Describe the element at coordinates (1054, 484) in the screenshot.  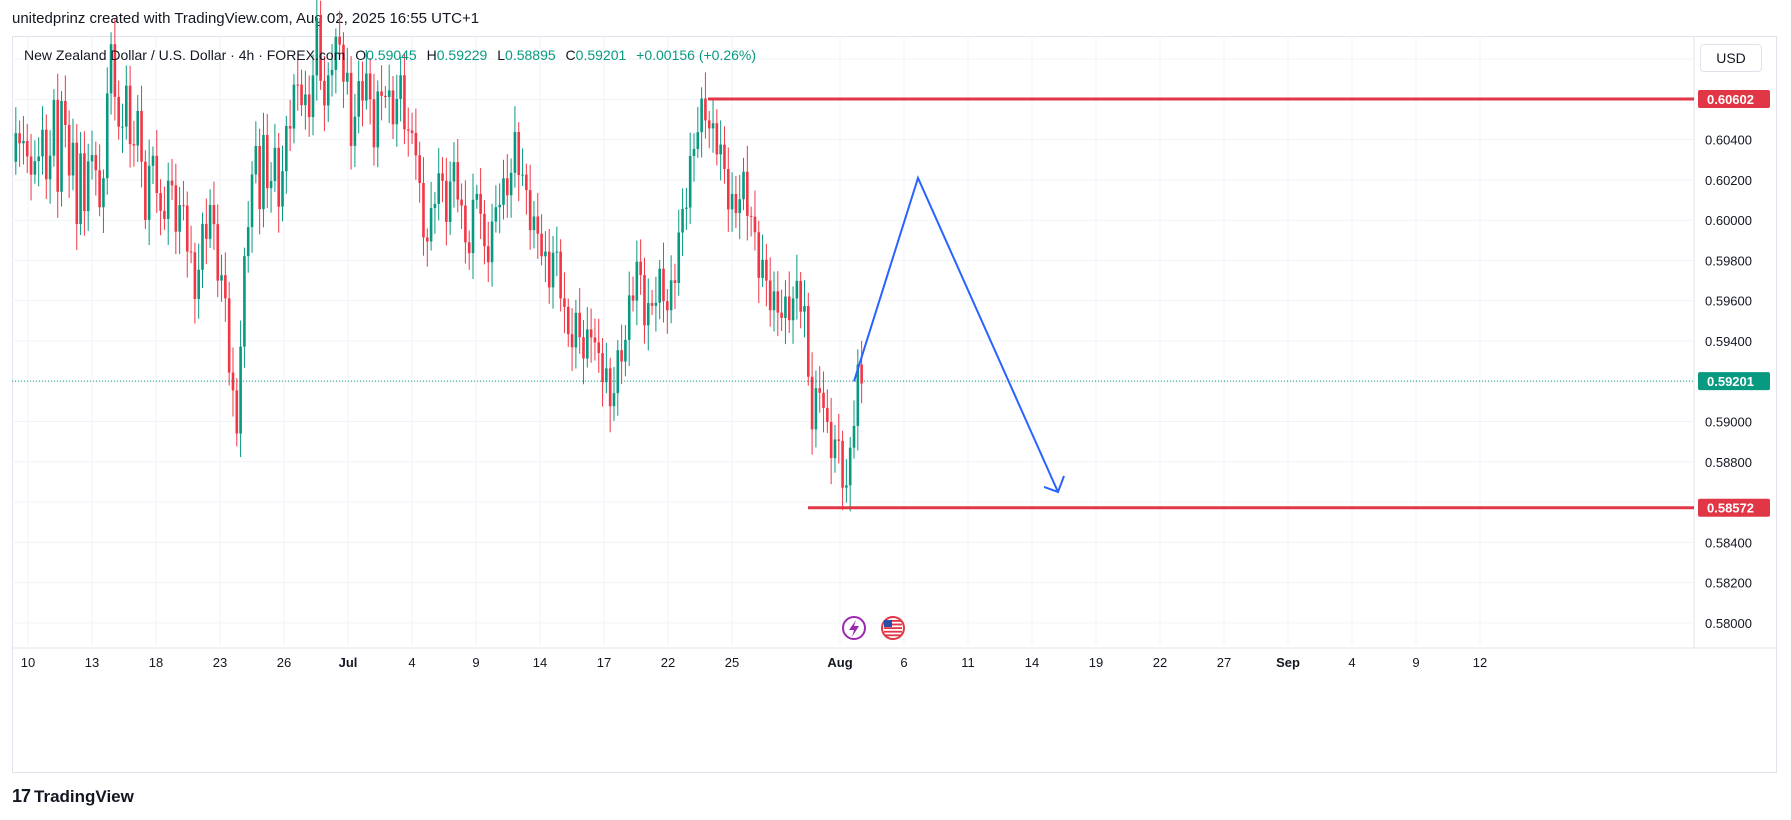
I see `projection-arrowhead` at that location.